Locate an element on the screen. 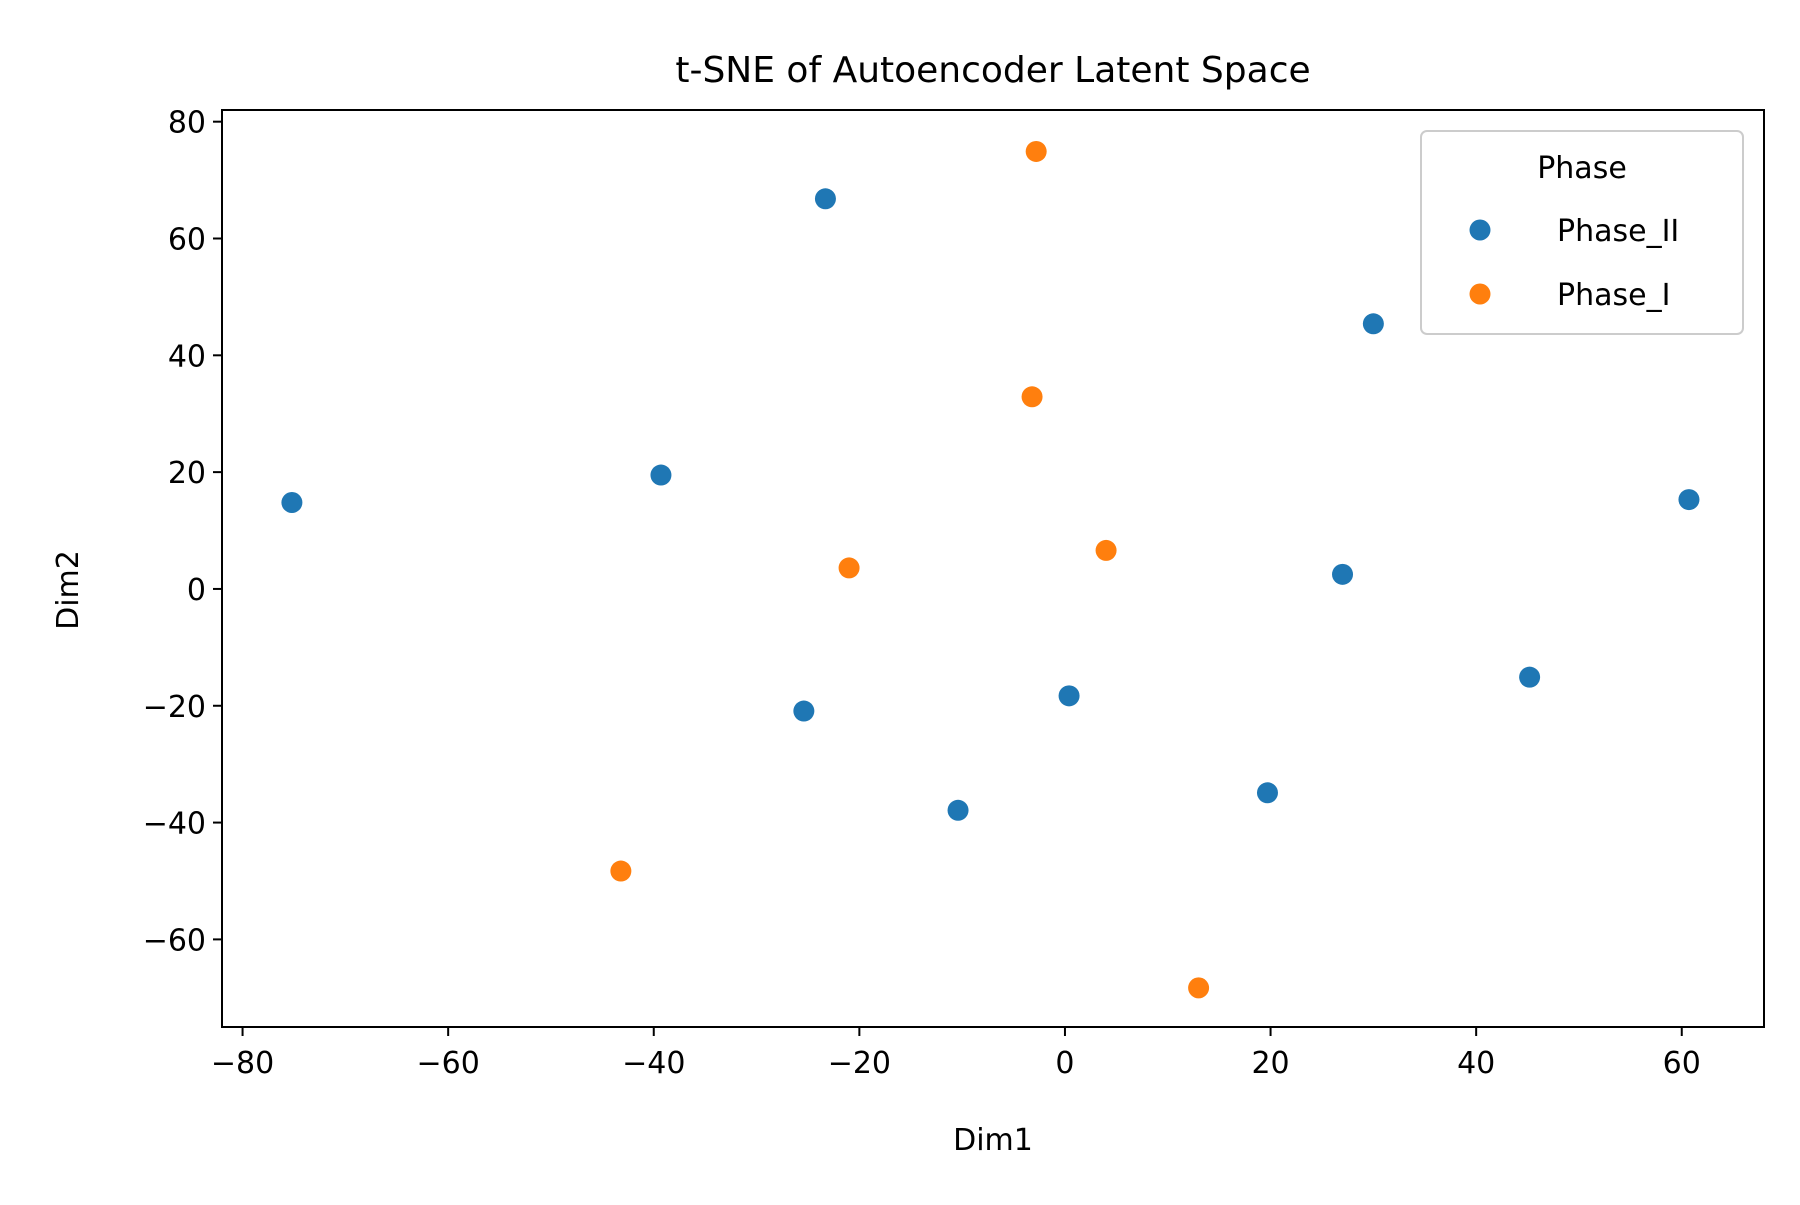  x-tick-label: −40 is located at coordinates (653, 1063).